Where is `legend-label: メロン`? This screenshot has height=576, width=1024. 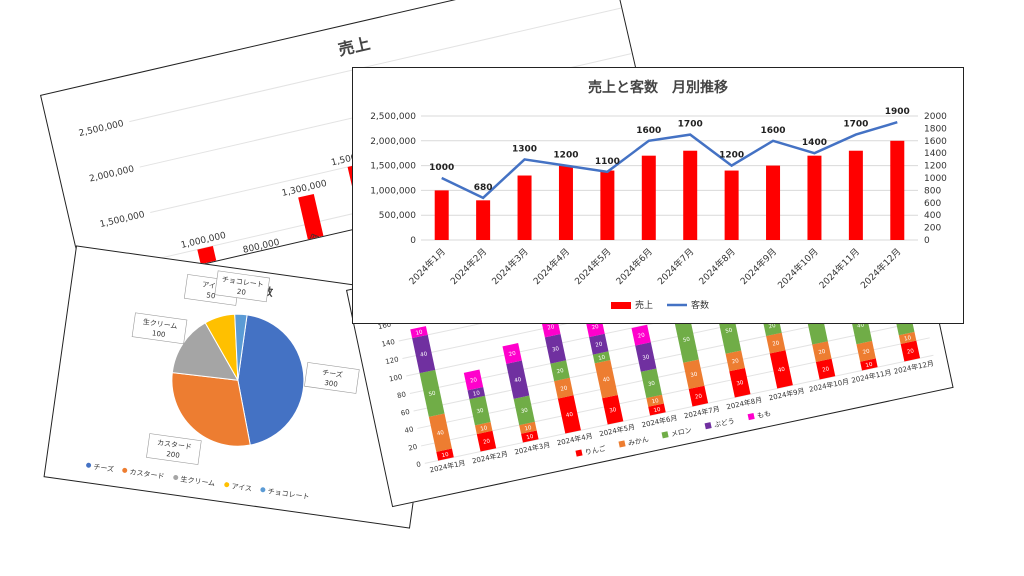 legend-label: メロン is located at coordinates (681, 432).